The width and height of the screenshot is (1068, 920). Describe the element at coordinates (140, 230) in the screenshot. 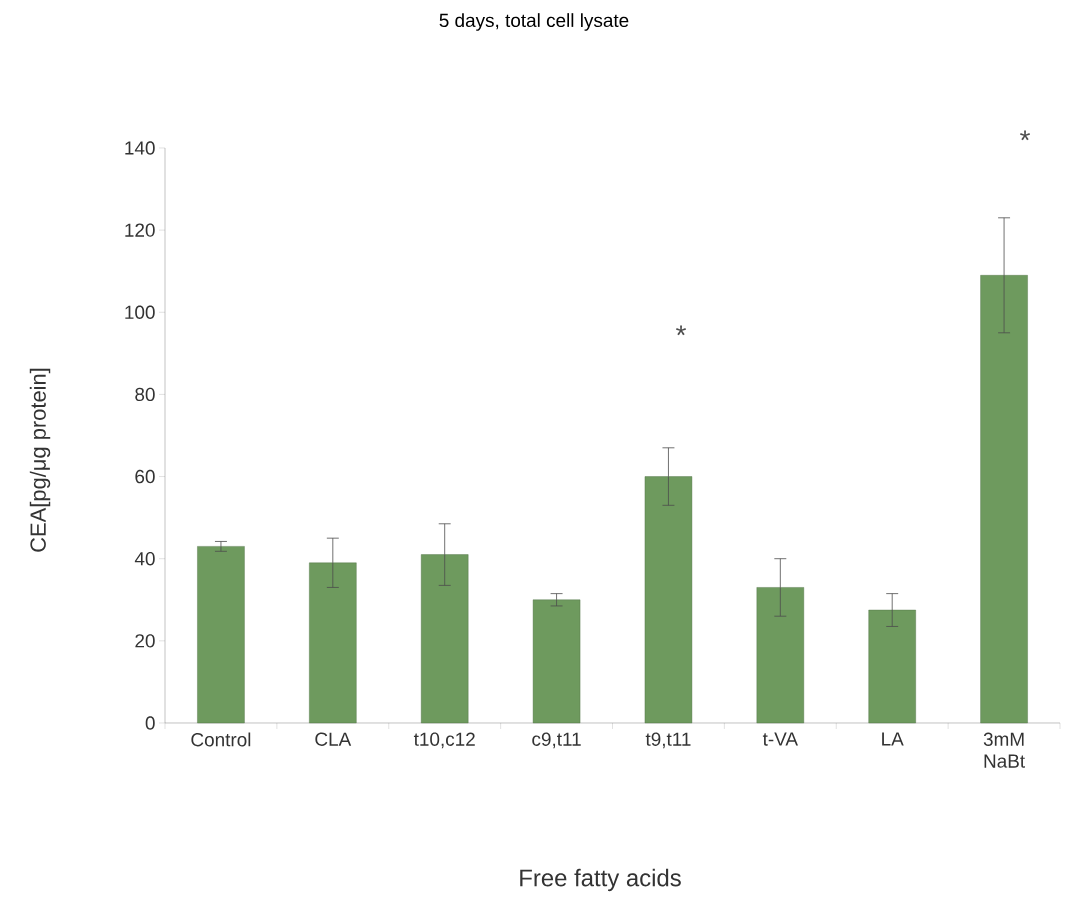

I see `y-tick-label: 120` at that location.